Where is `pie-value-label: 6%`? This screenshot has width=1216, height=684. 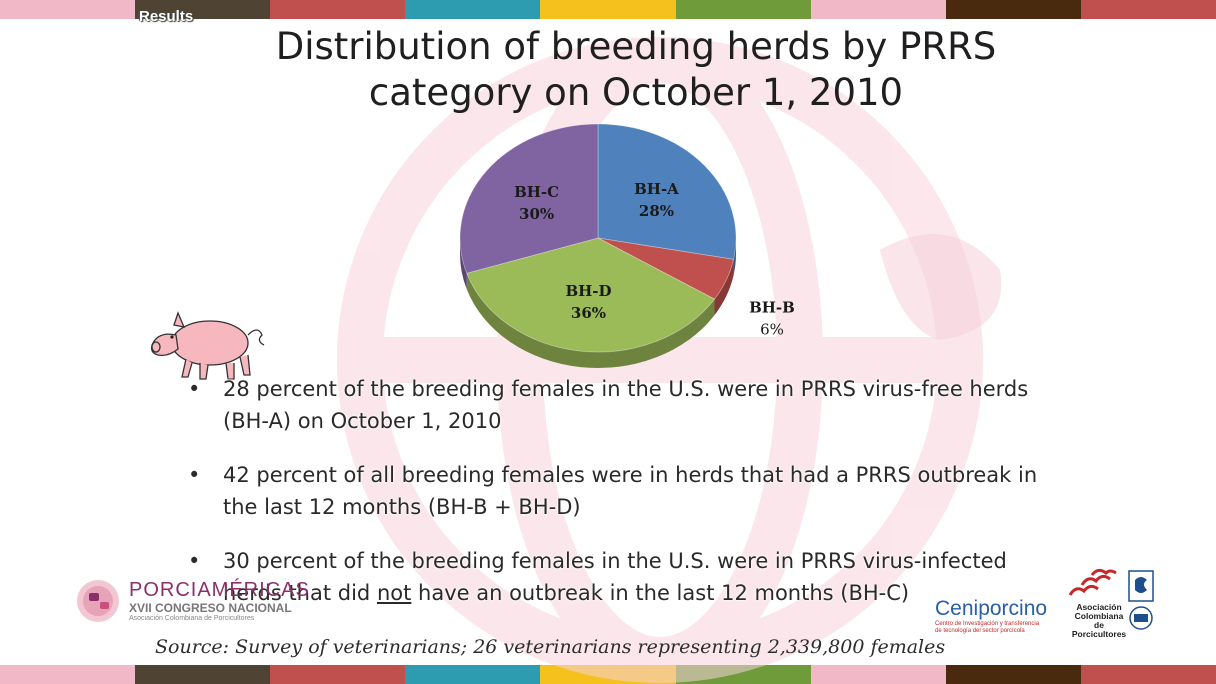 pie-value-label: 6% is located at coordinates (772, 329).